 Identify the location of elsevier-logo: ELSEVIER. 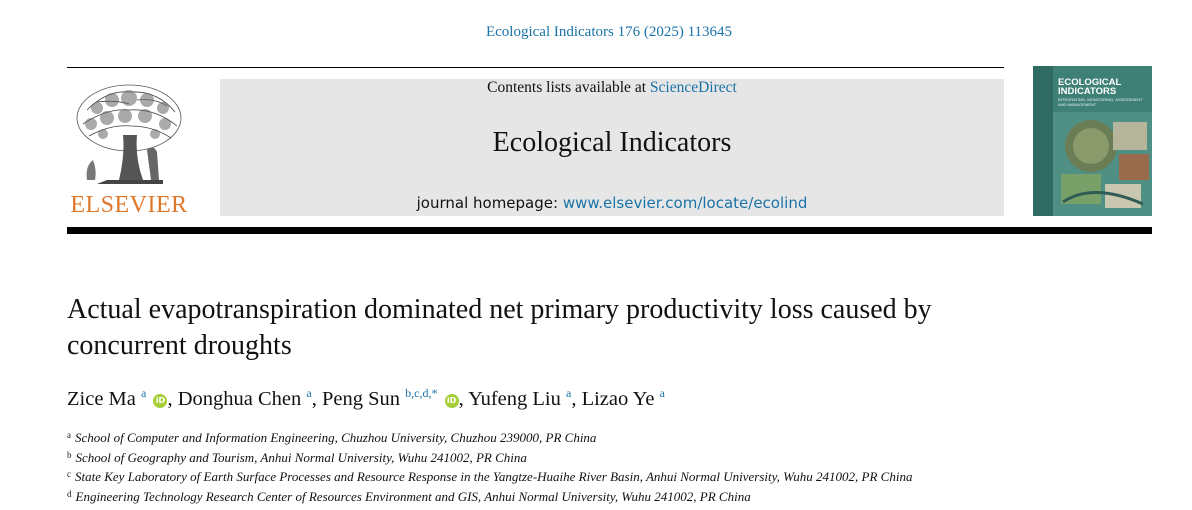
(129, 150).